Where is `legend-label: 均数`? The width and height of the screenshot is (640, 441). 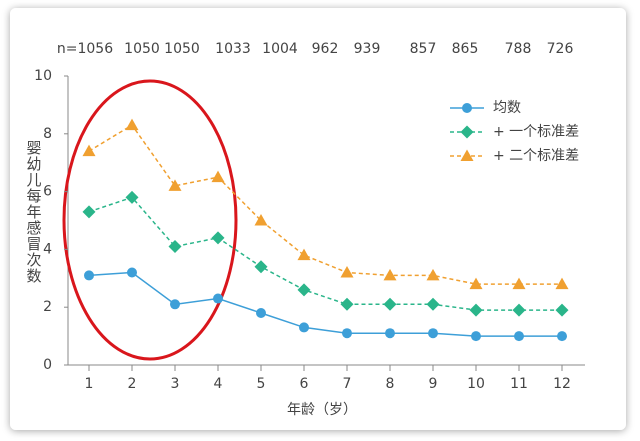 legend-label: 均数 is located at coordinates (507, 108).